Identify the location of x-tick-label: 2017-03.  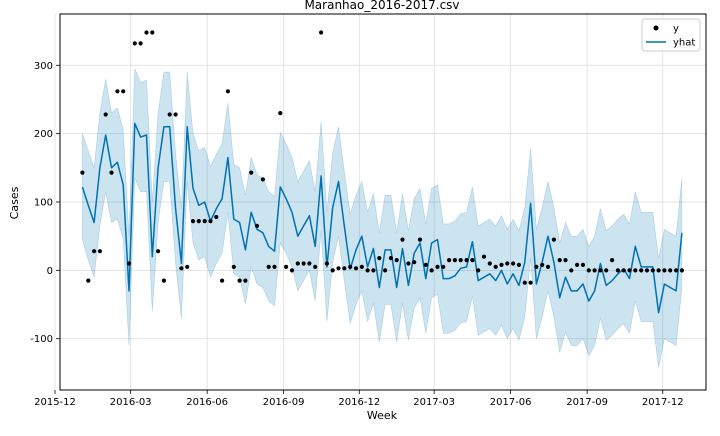
(434, 402).